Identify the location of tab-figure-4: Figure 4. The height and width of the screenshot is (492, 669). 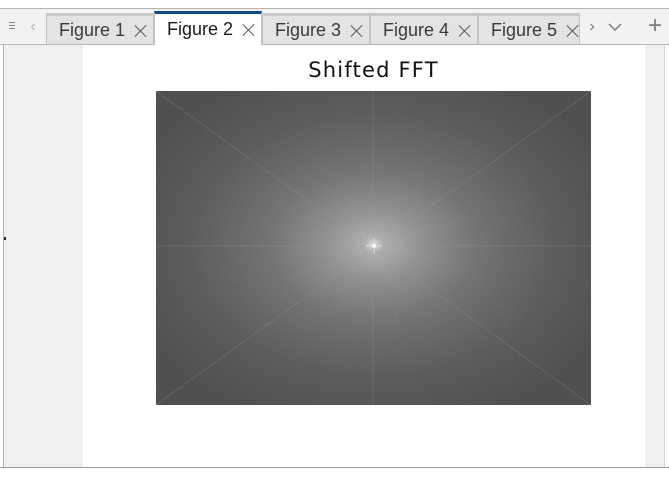
(424, 28).